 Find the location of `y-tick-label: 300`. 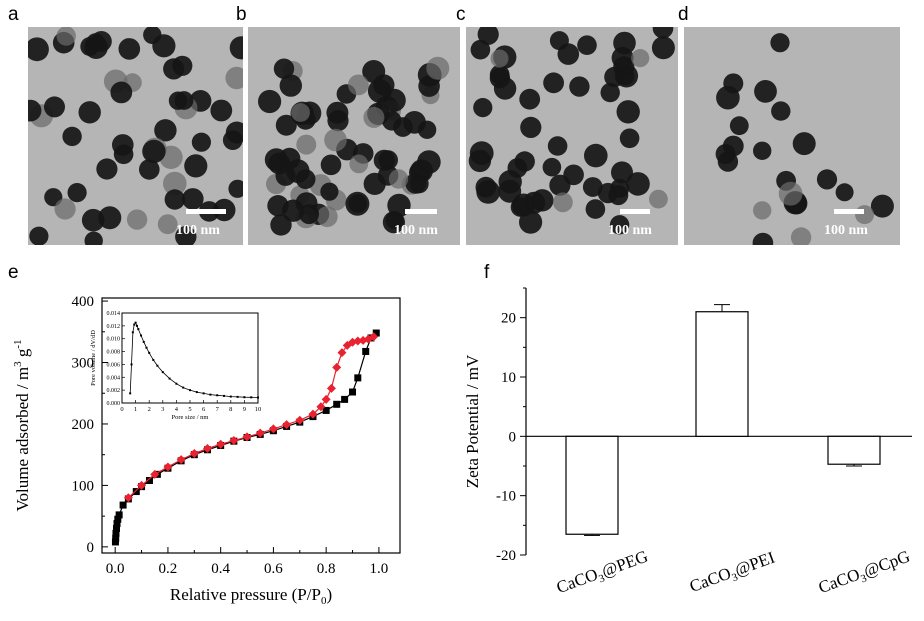

y-tick-label: 300 is located at coordinates (83, 364).